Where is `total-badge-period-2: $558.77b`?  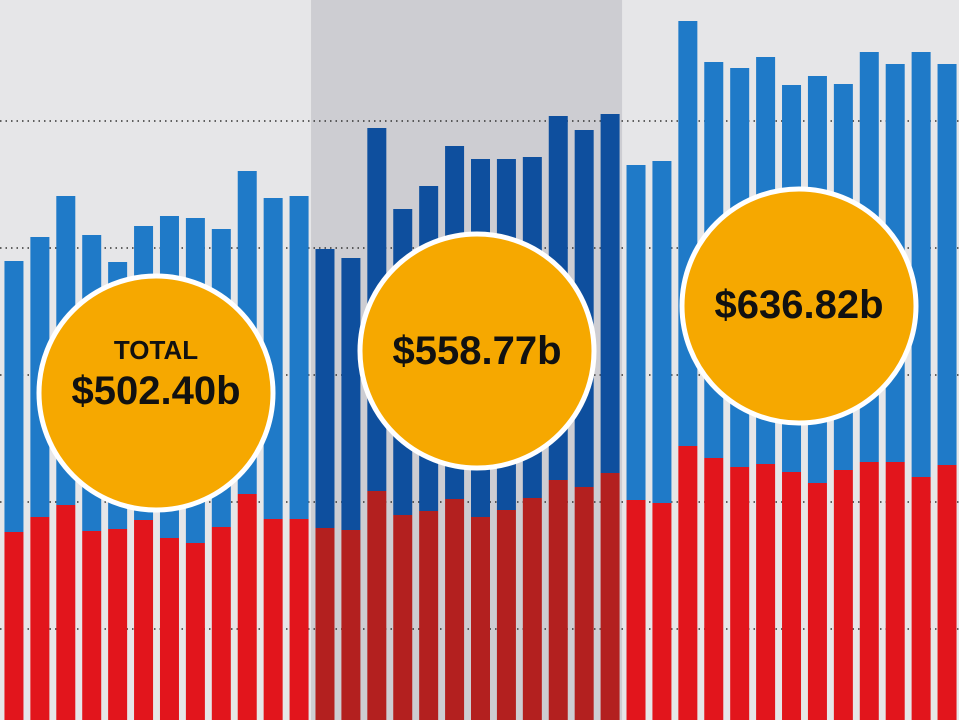 total-badge-period-2: $558.77b is located at coordinates (477, 351).